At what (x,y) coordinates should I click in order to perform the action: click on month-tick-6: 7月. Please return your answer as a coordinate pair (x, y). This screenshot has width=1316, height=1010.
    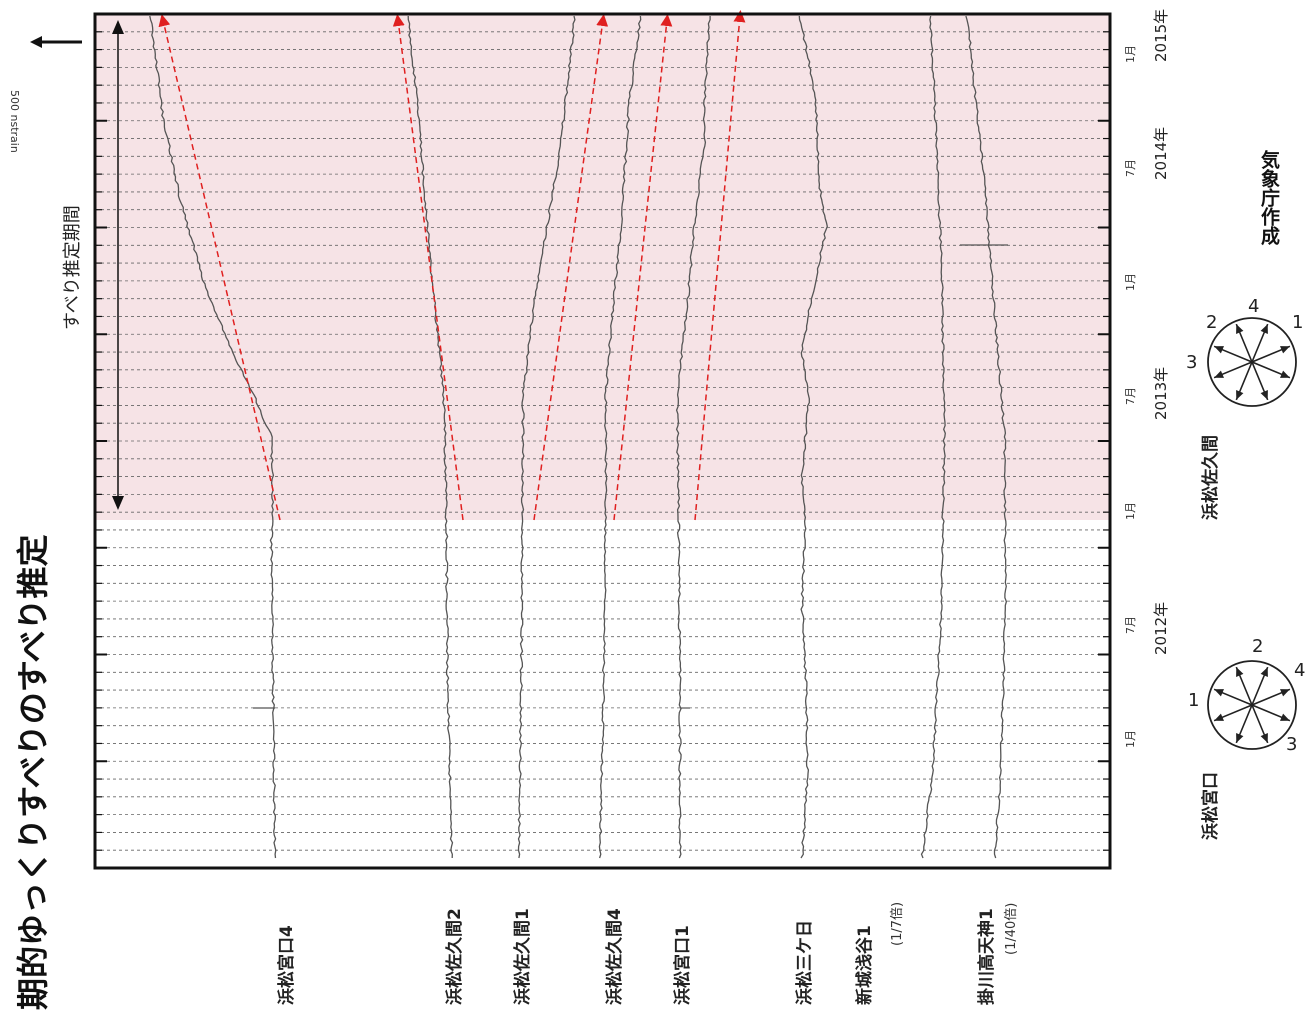
    Looking at the image, I should click on (1130, 168).